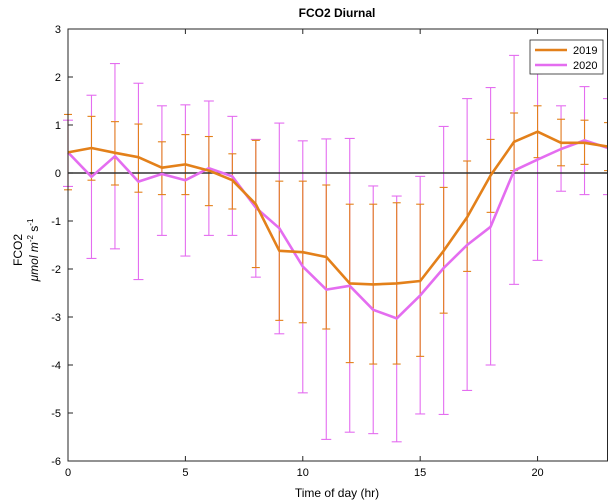 This screenshot has height=502, width=608. What do you see at coordinates (58, 78) in the screenshot?
I see `y-tick-label: 2` at bounding box center [58, 78].